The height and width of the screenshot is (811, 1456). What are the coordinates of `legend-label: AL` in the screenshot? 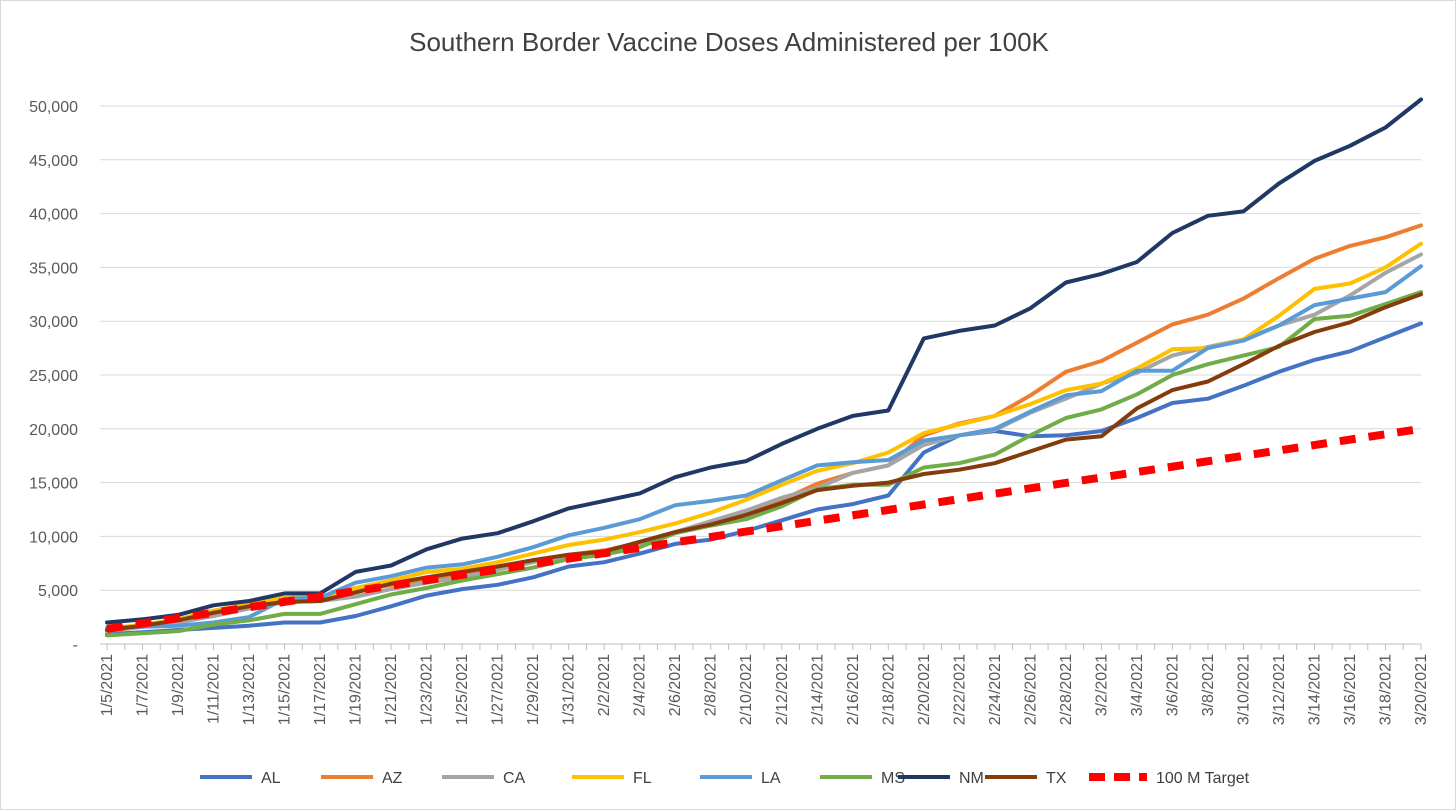 It's located at (271, 778).